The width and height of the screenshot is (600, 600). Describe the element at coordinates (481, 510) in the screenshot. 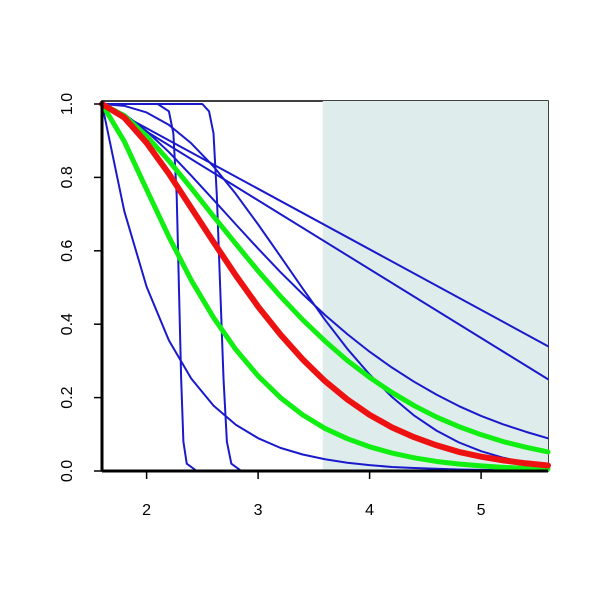

I see `x-tick-label: 5` at that location.